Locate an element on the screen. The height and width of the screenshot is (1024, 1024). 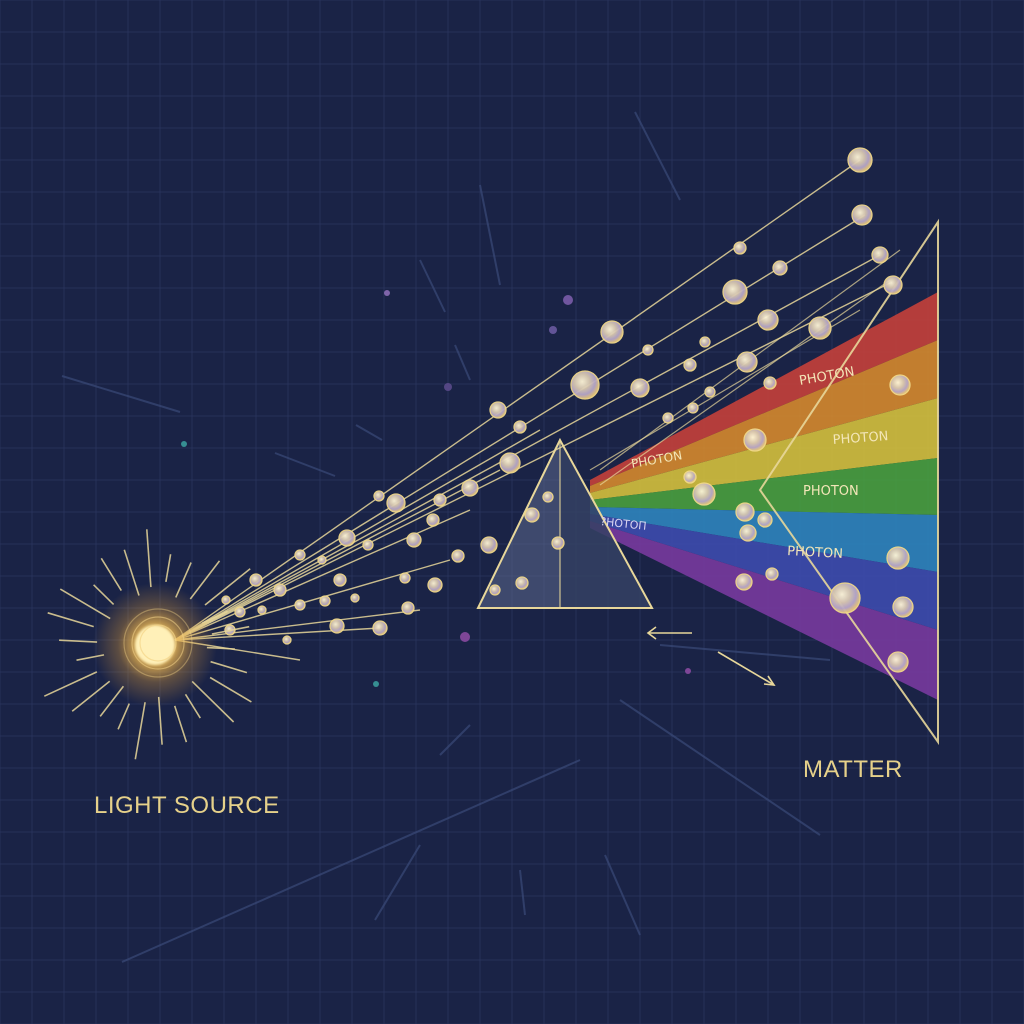
light-source-core is located at coordinates (155, 645).